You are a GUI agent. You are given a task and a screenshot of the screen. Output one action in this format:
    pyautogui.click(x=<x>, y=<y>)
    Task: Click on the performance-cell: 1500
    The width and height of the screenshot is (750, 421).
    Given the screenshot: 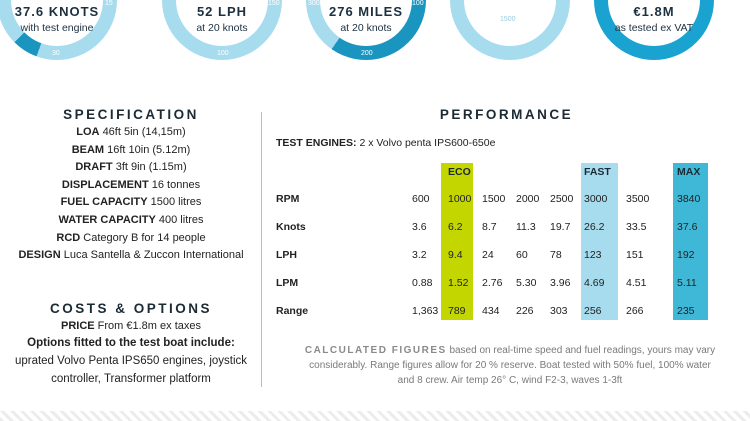 What is the action you would take?
    pyautogui.click(x=494, y=199)
    